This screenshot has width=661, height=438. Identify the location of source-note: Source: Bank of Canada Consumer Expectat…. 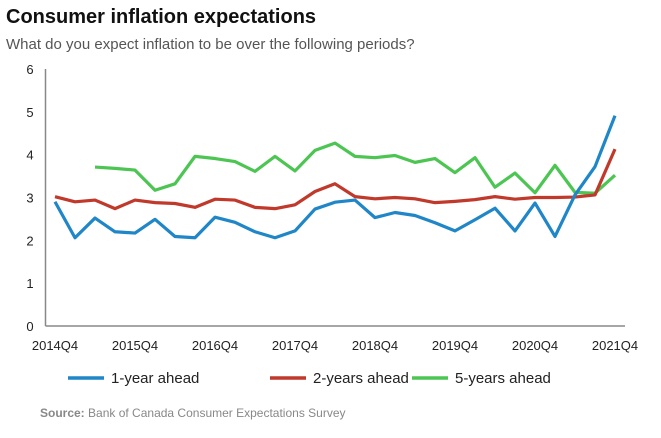
(193, 413).